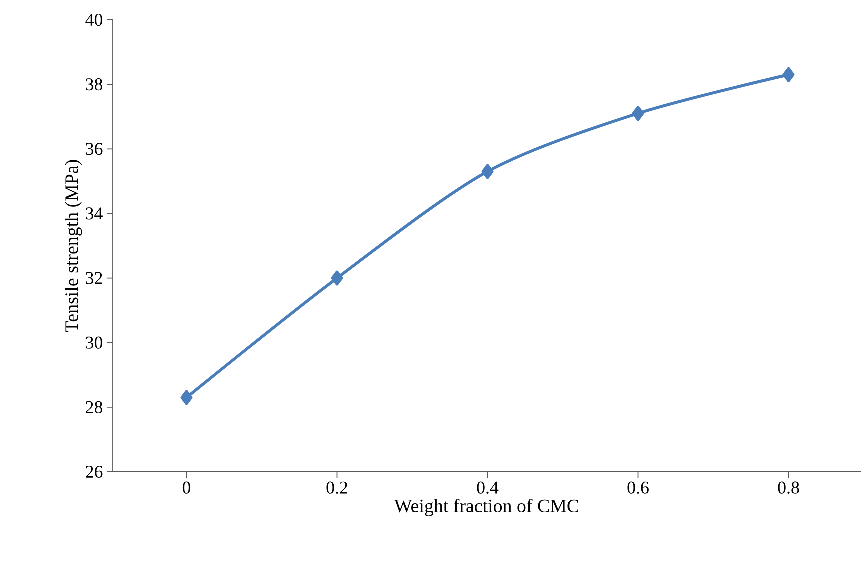 The height and width of the screenshot is (565, 863). Describe the element at coordinates (94, 149) in the screenshot. I see `y-tick-label: 36` at that location.